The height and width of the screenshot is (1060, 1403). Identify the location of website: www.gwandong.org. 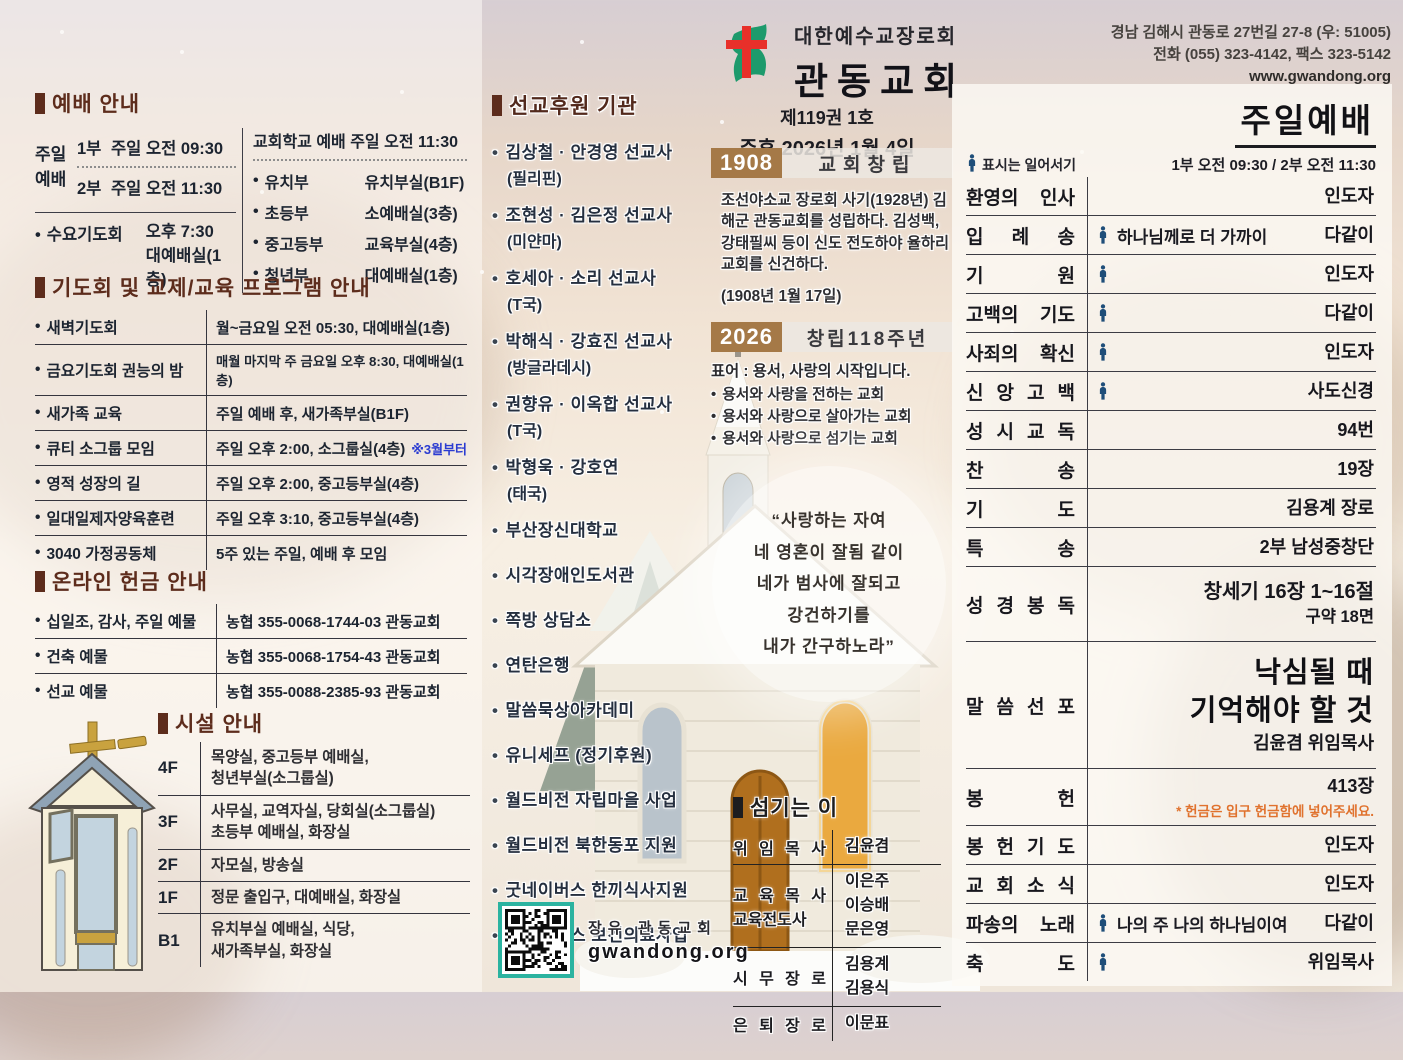
(1320, 76).